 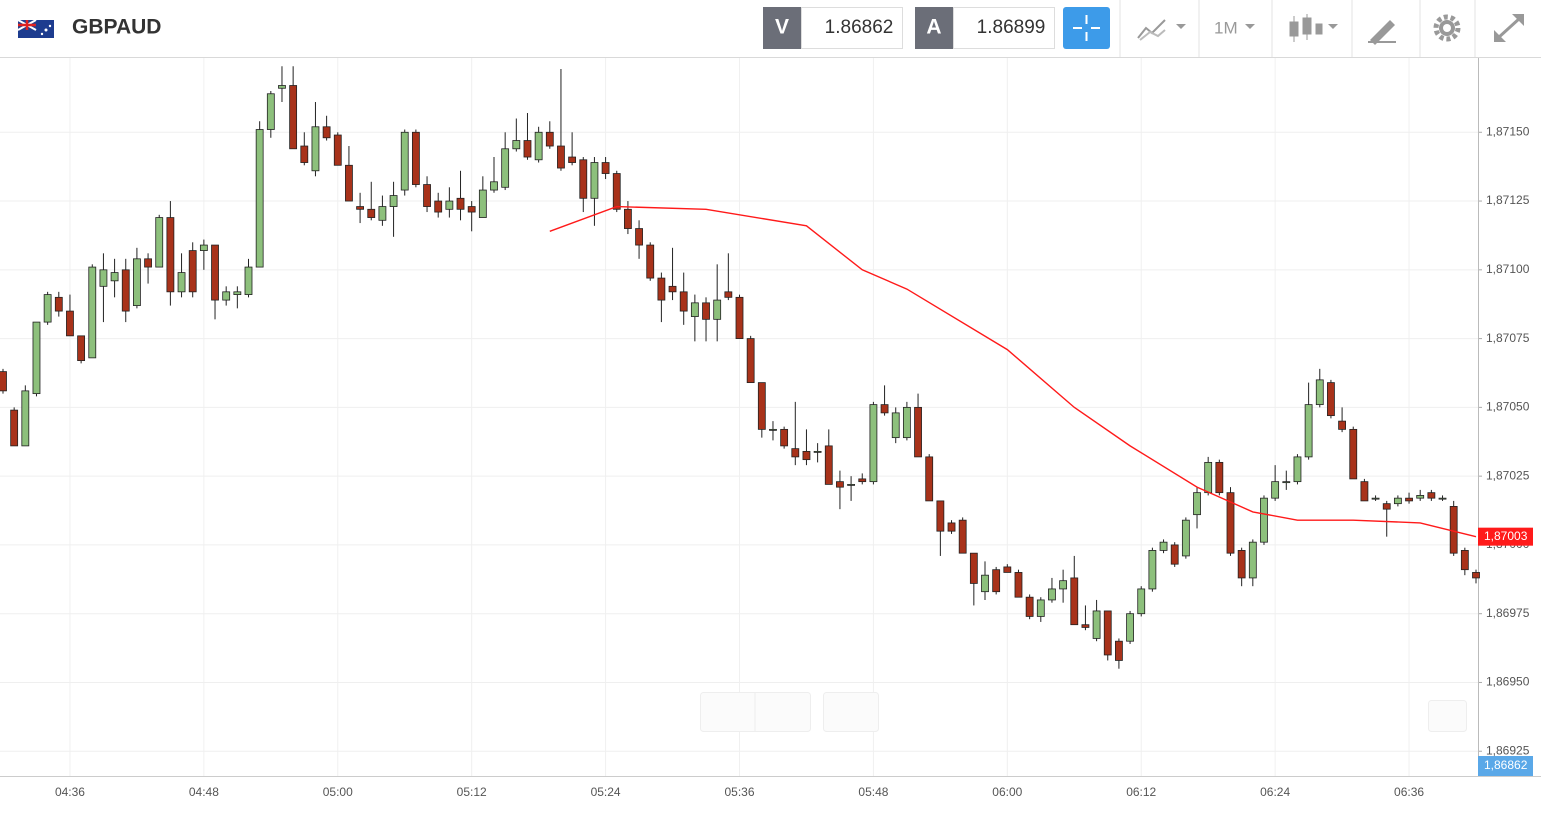 I want to click on x-tick-label: 06:00, so click(x=1007, y=792).